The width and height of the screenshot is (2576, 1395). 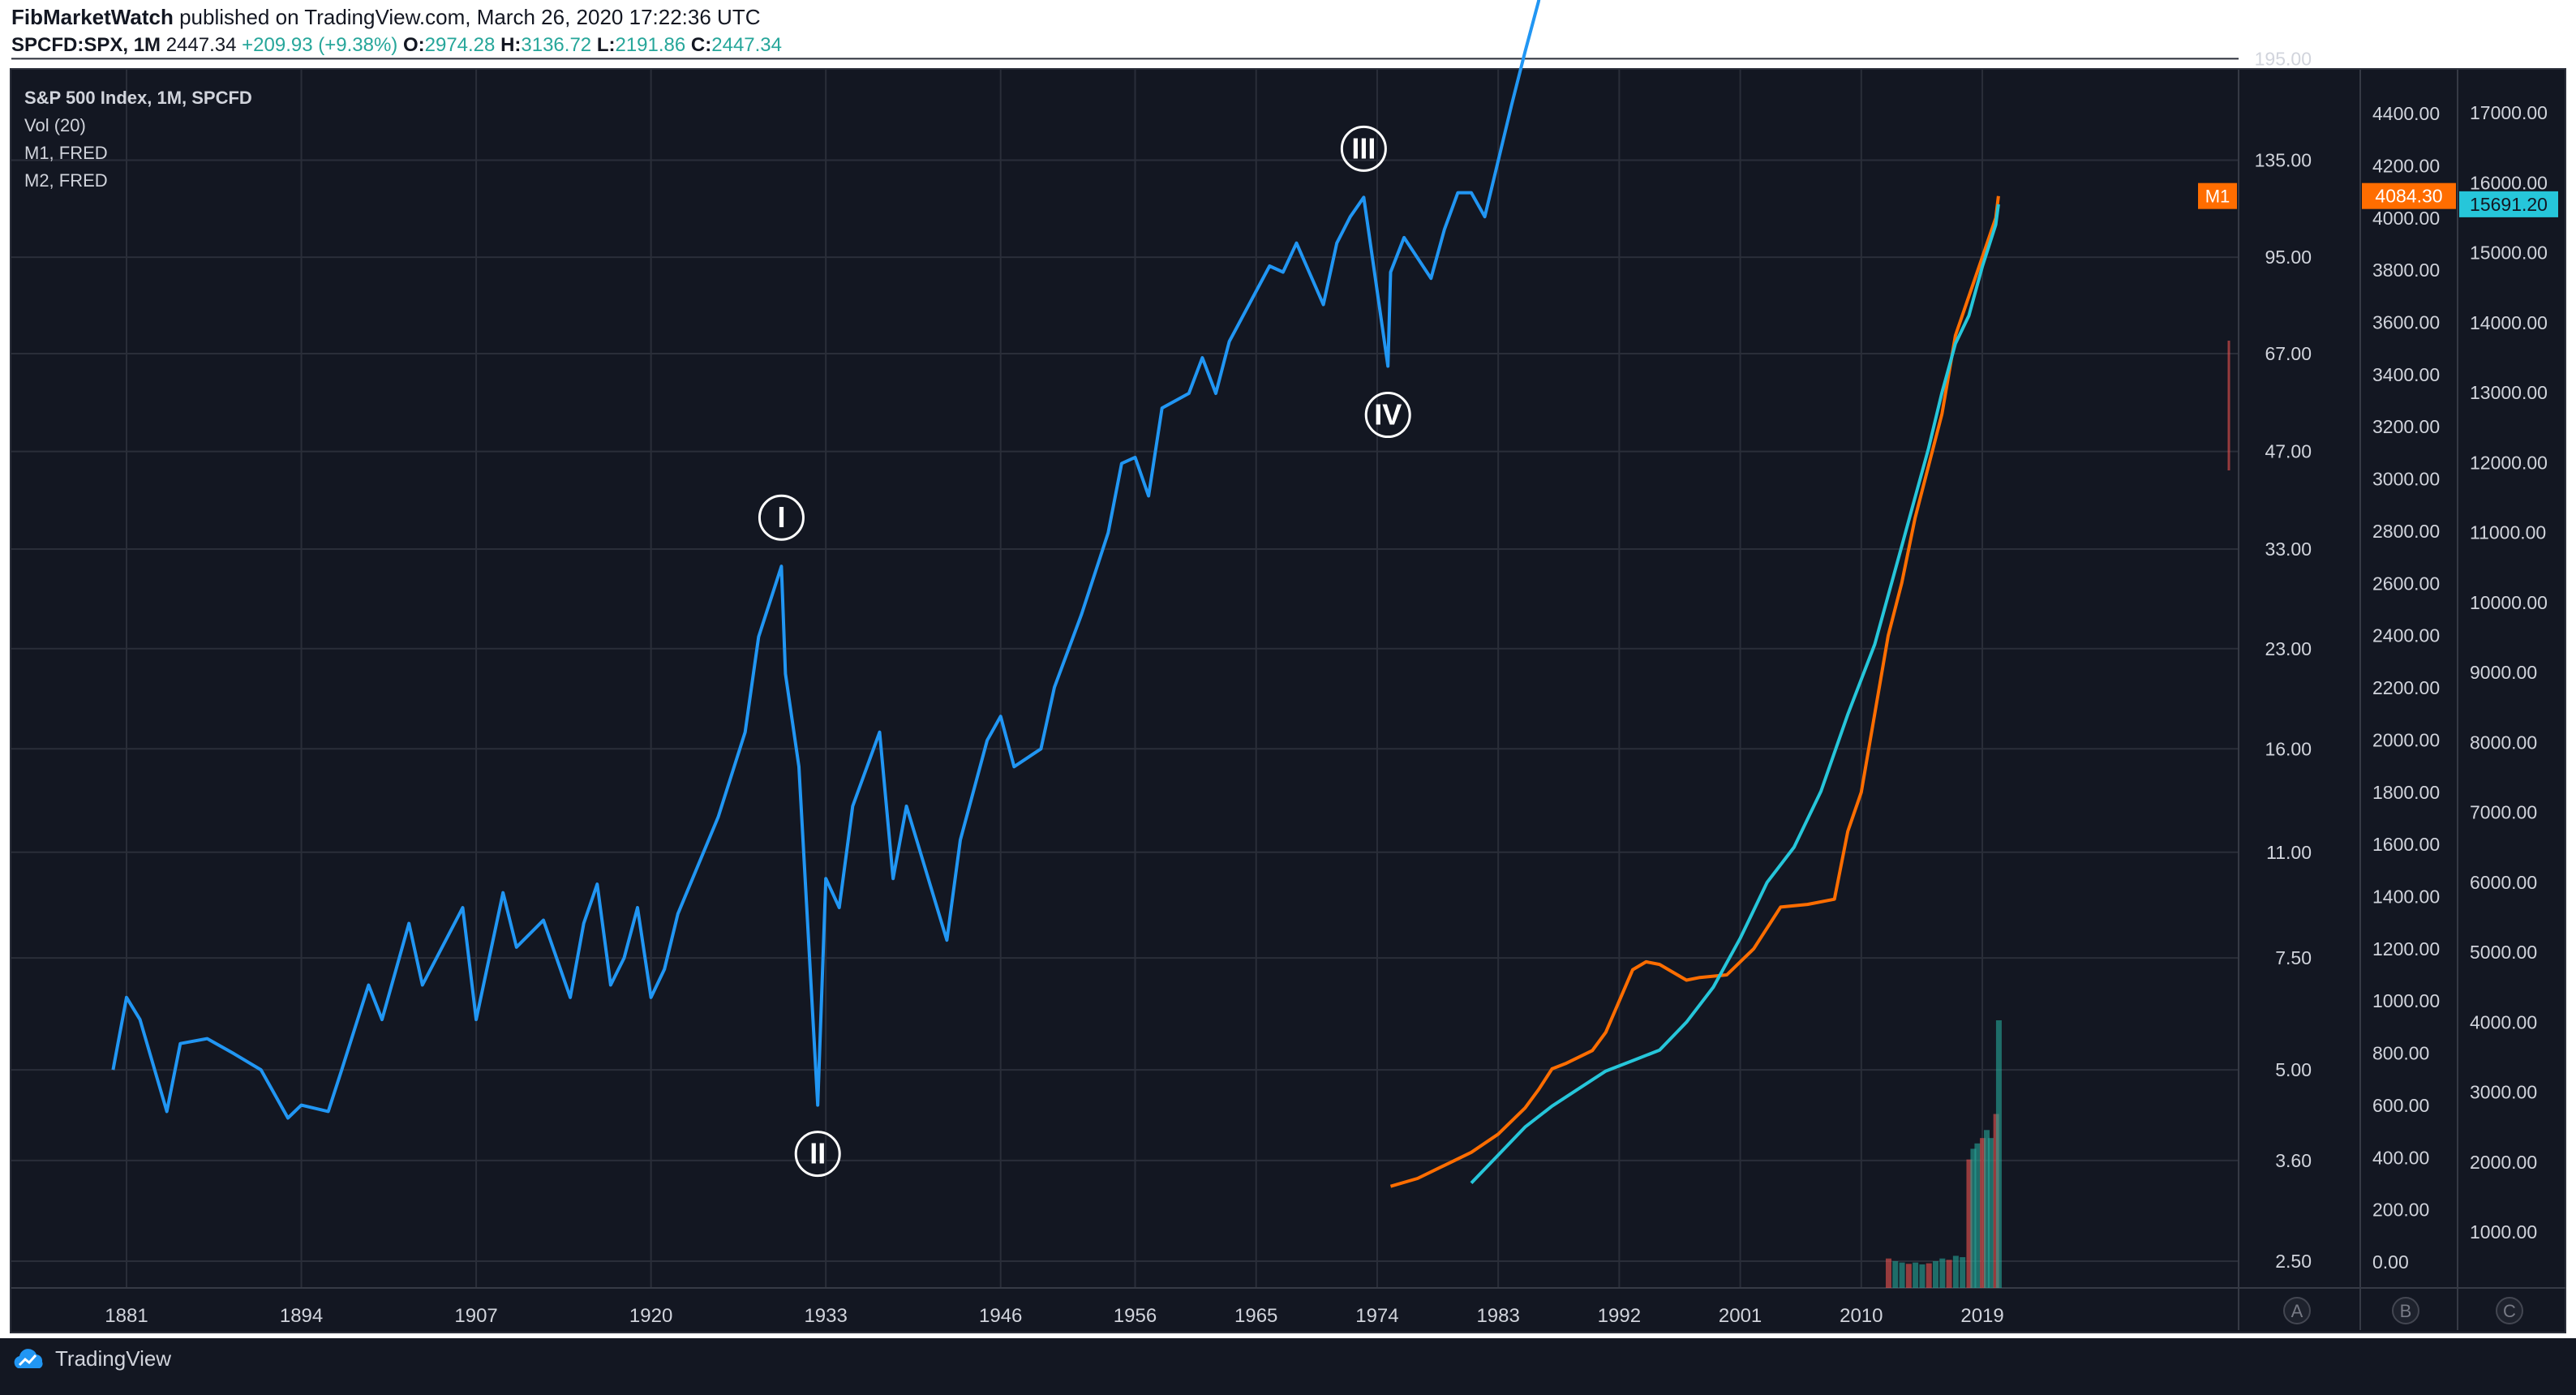 I want to click on axis-c-tick: 17000.00, so click(x=2509, y=112).